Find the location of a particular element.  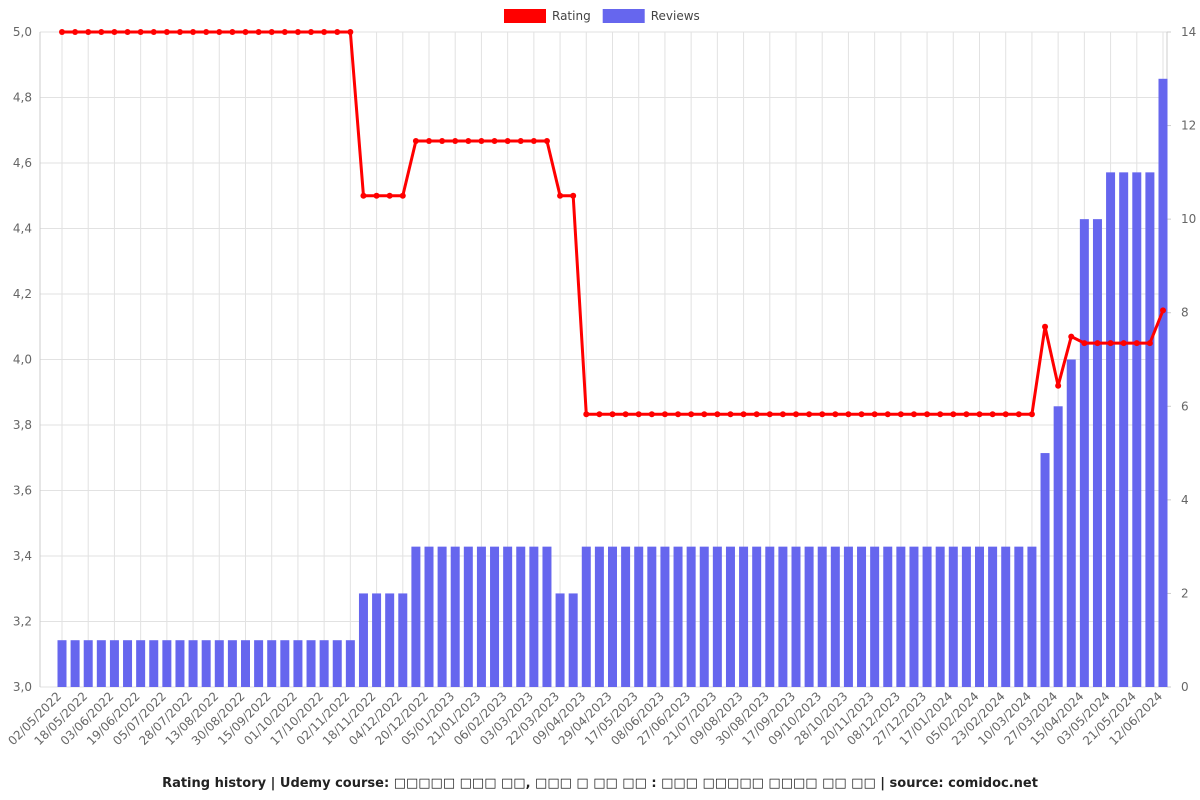

y-tick-label: 4,8 is located at coordinates (22, 98).